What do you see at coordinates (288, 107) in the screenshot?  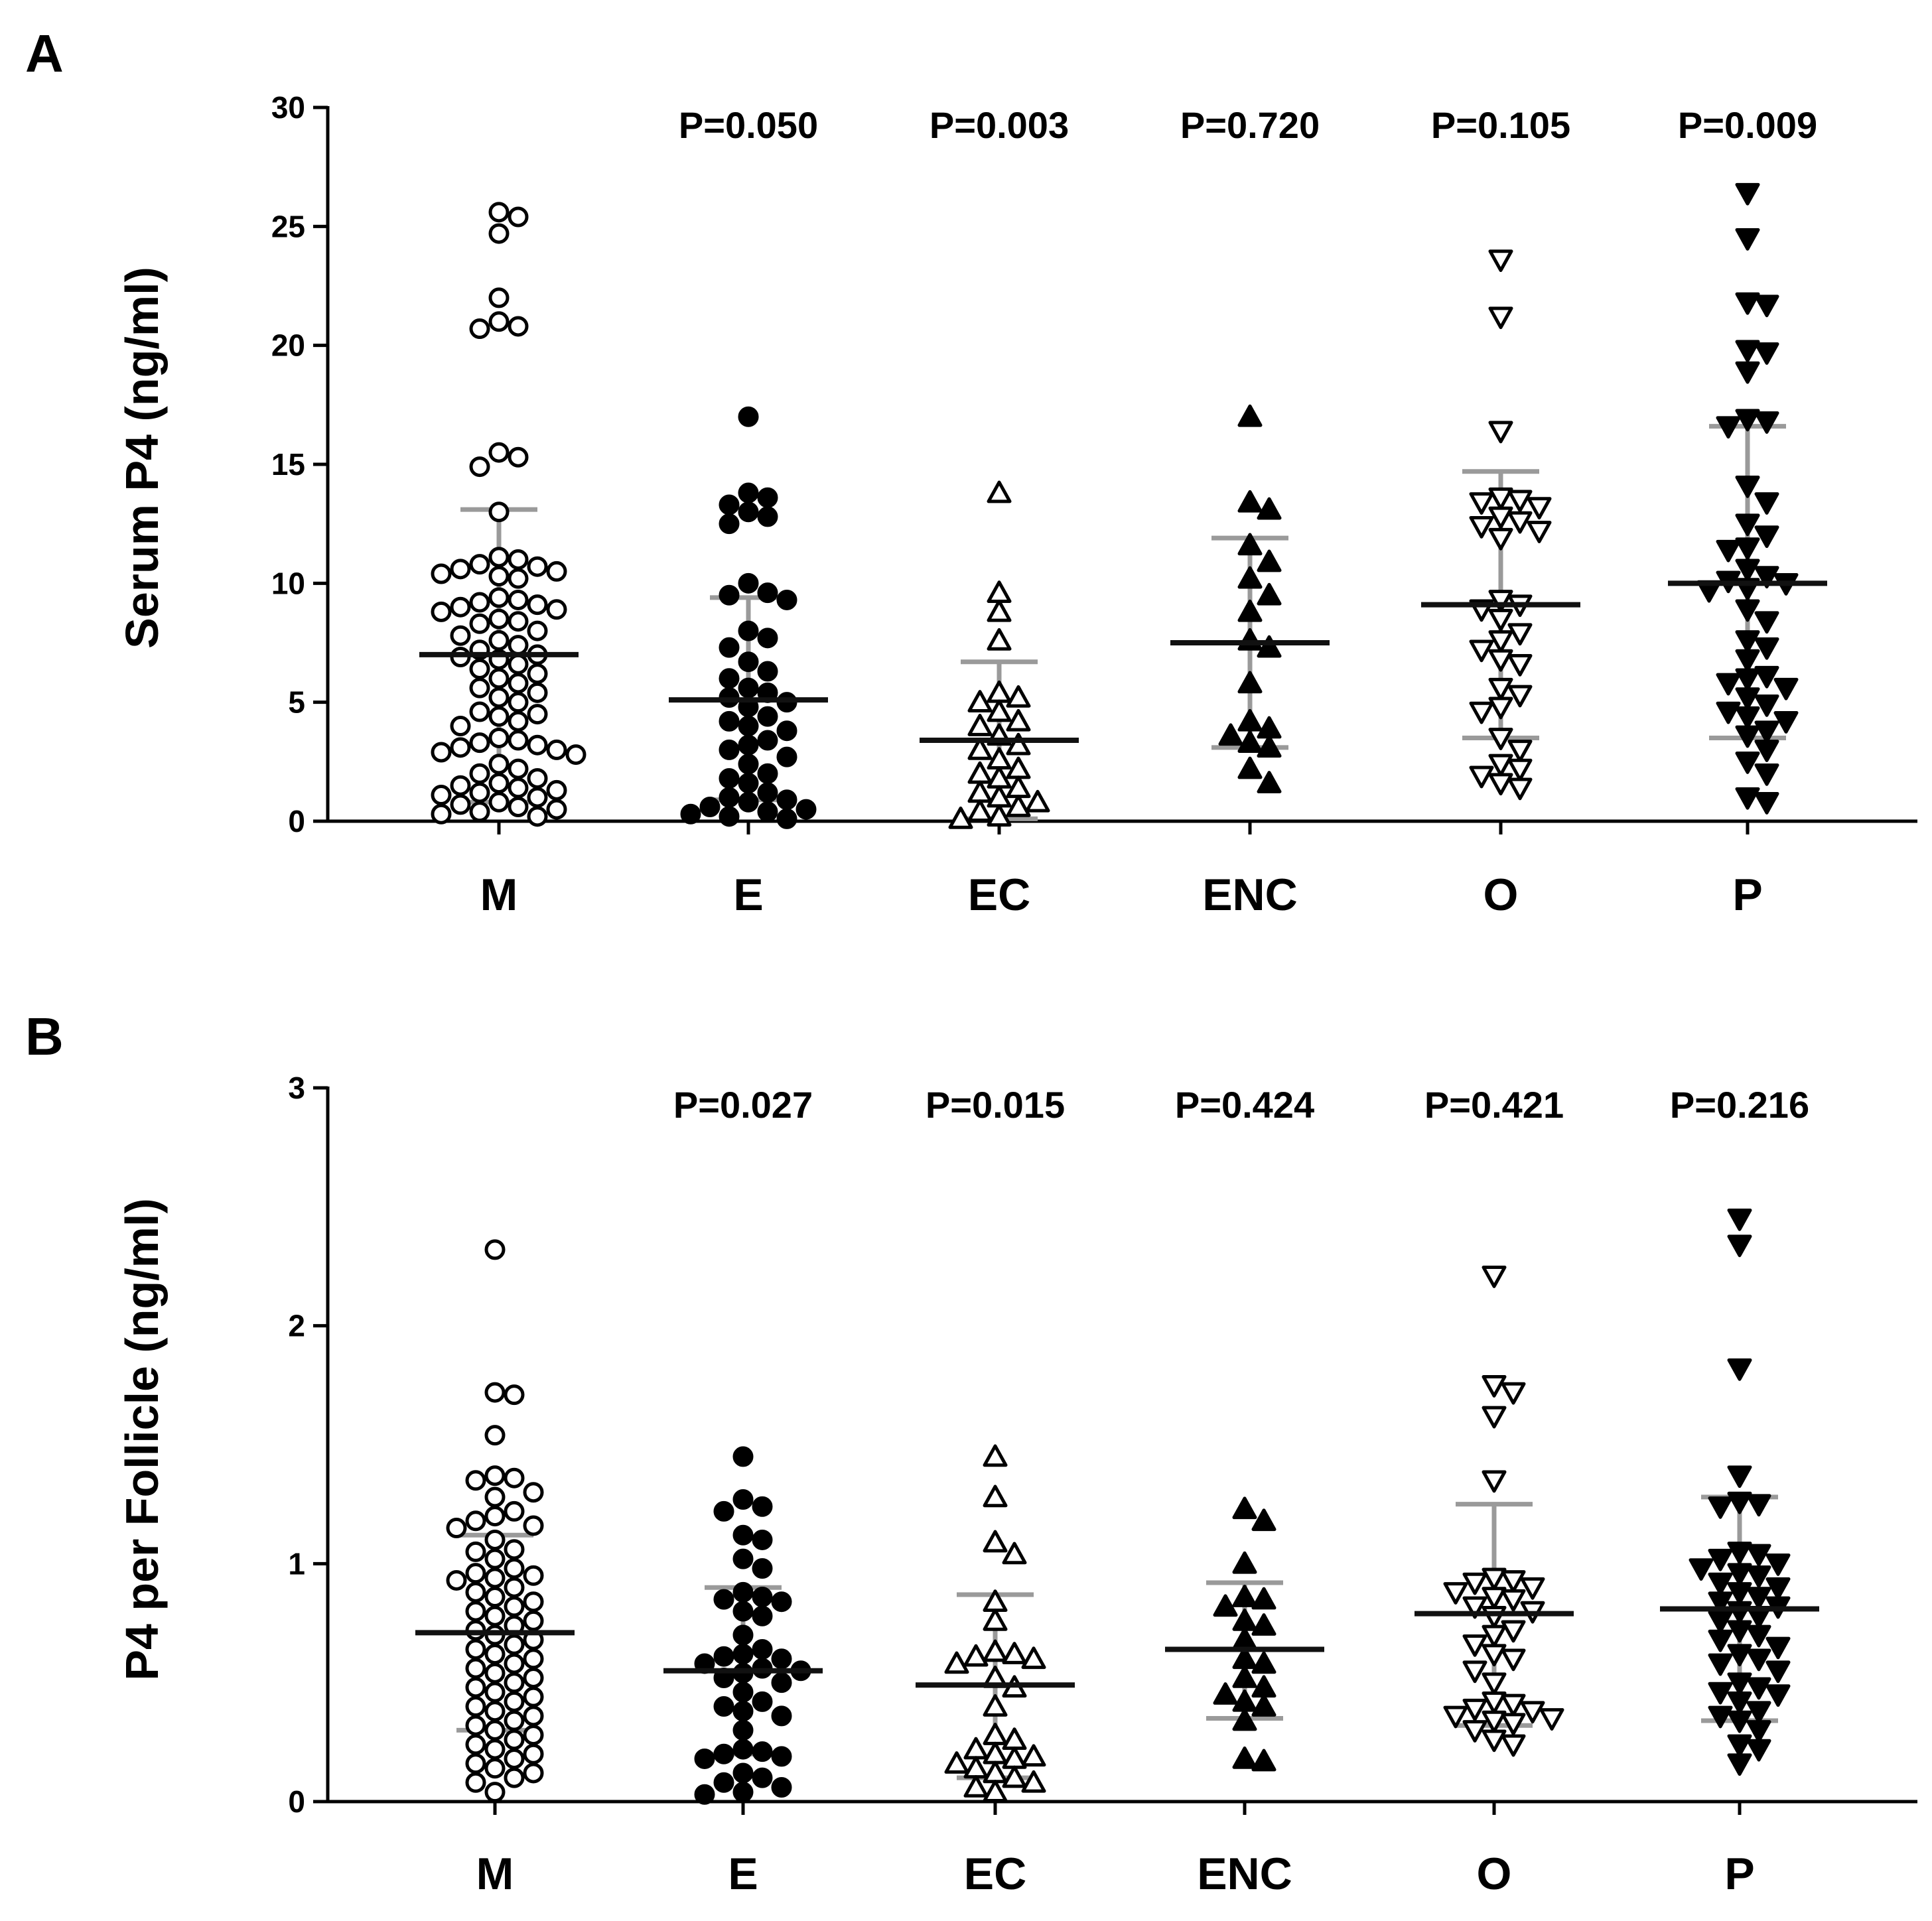 I see `panel-a-y-tick-label: 30` at bounding box center [288, 107].